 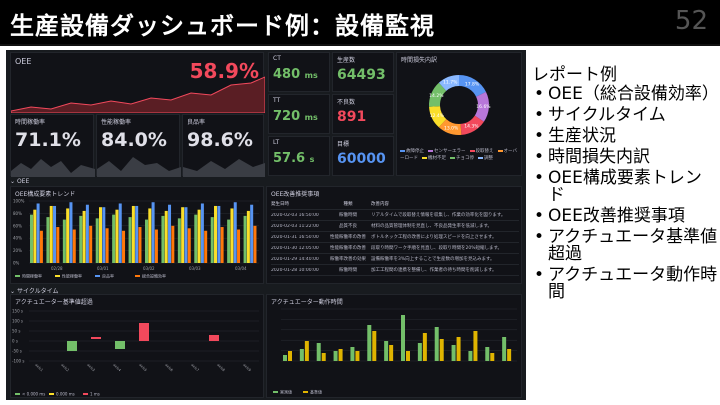 I want to click on y-tick-label: -50 s, so click(x=17, y=351).